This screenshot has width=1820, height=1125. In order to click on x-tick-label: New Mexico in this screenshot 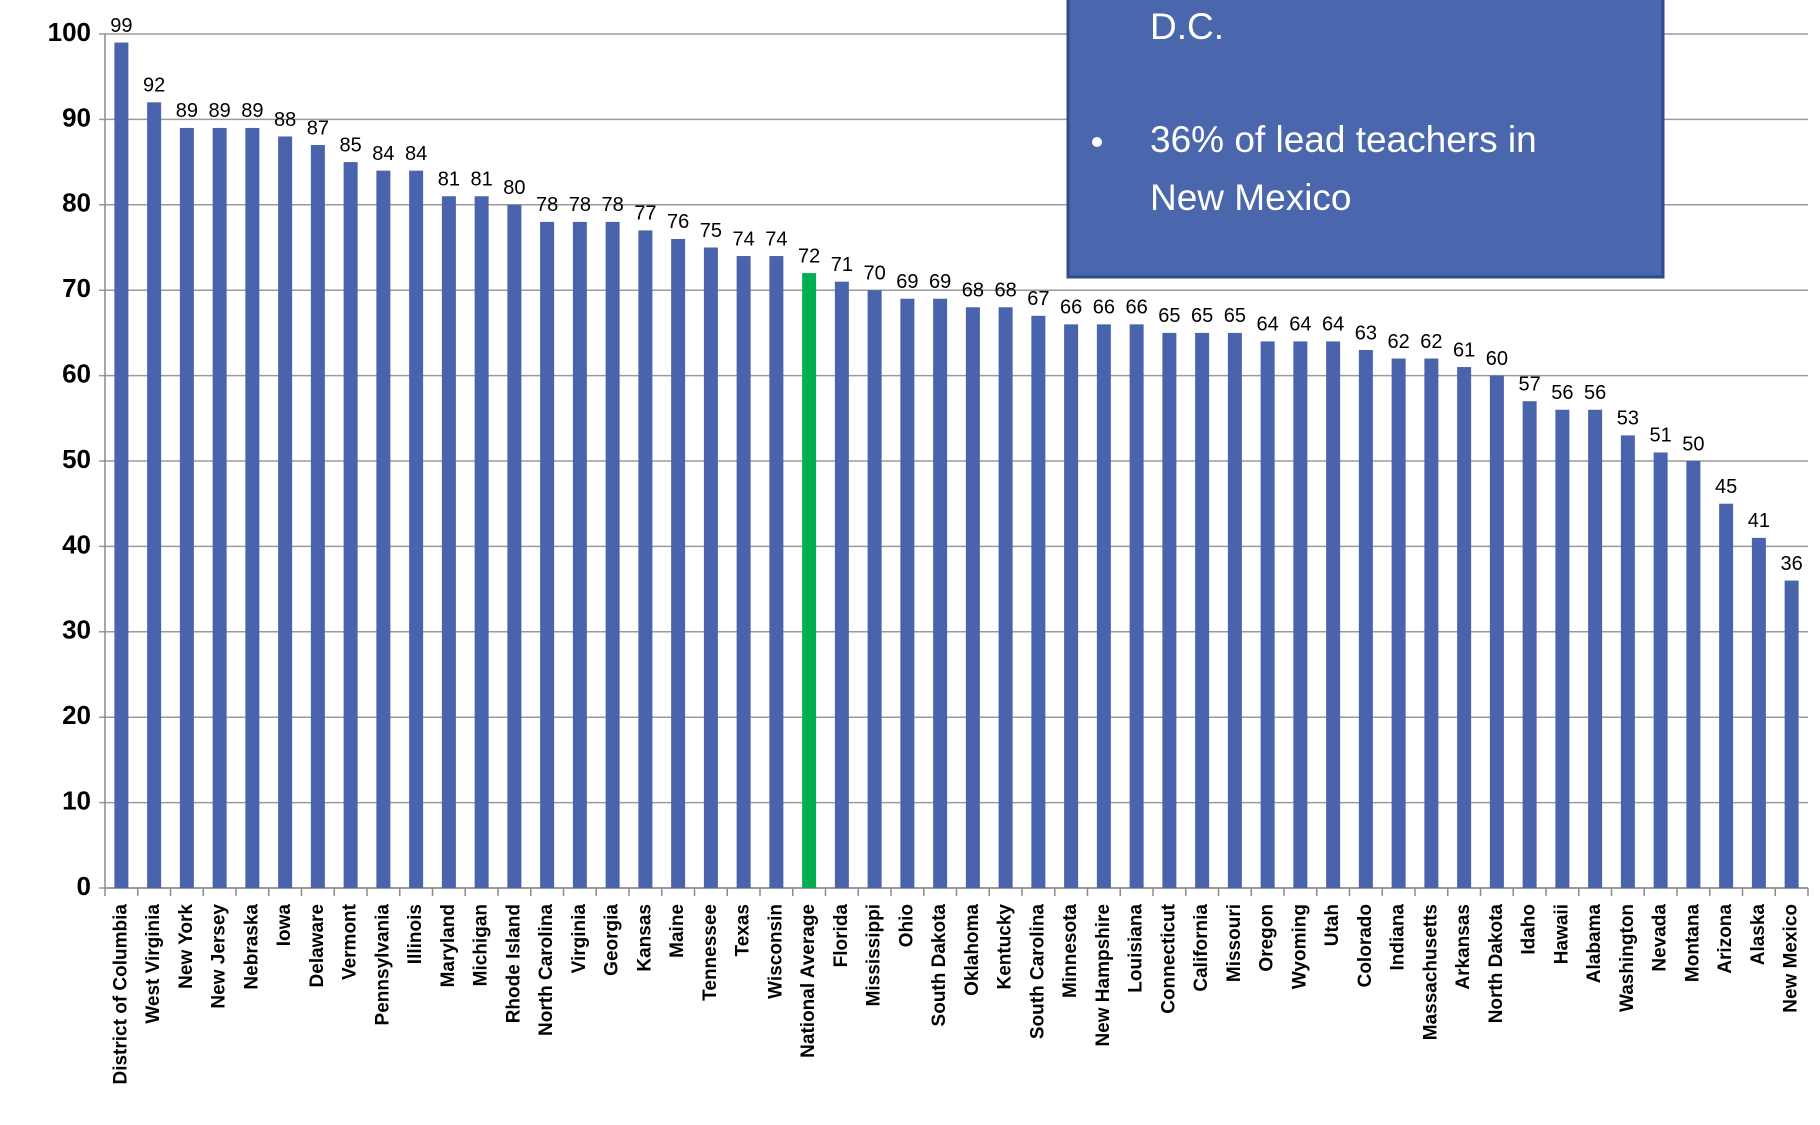, I will do `click(1791, 958)`.